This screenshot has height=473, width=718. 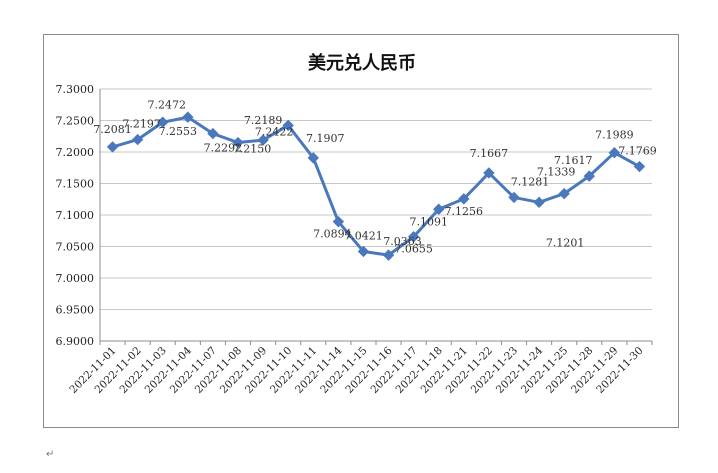 What do you see at coordinates (489, 153) in the screenshot?
I see `data-label: 7.1667` at bounding box center [489, 153].